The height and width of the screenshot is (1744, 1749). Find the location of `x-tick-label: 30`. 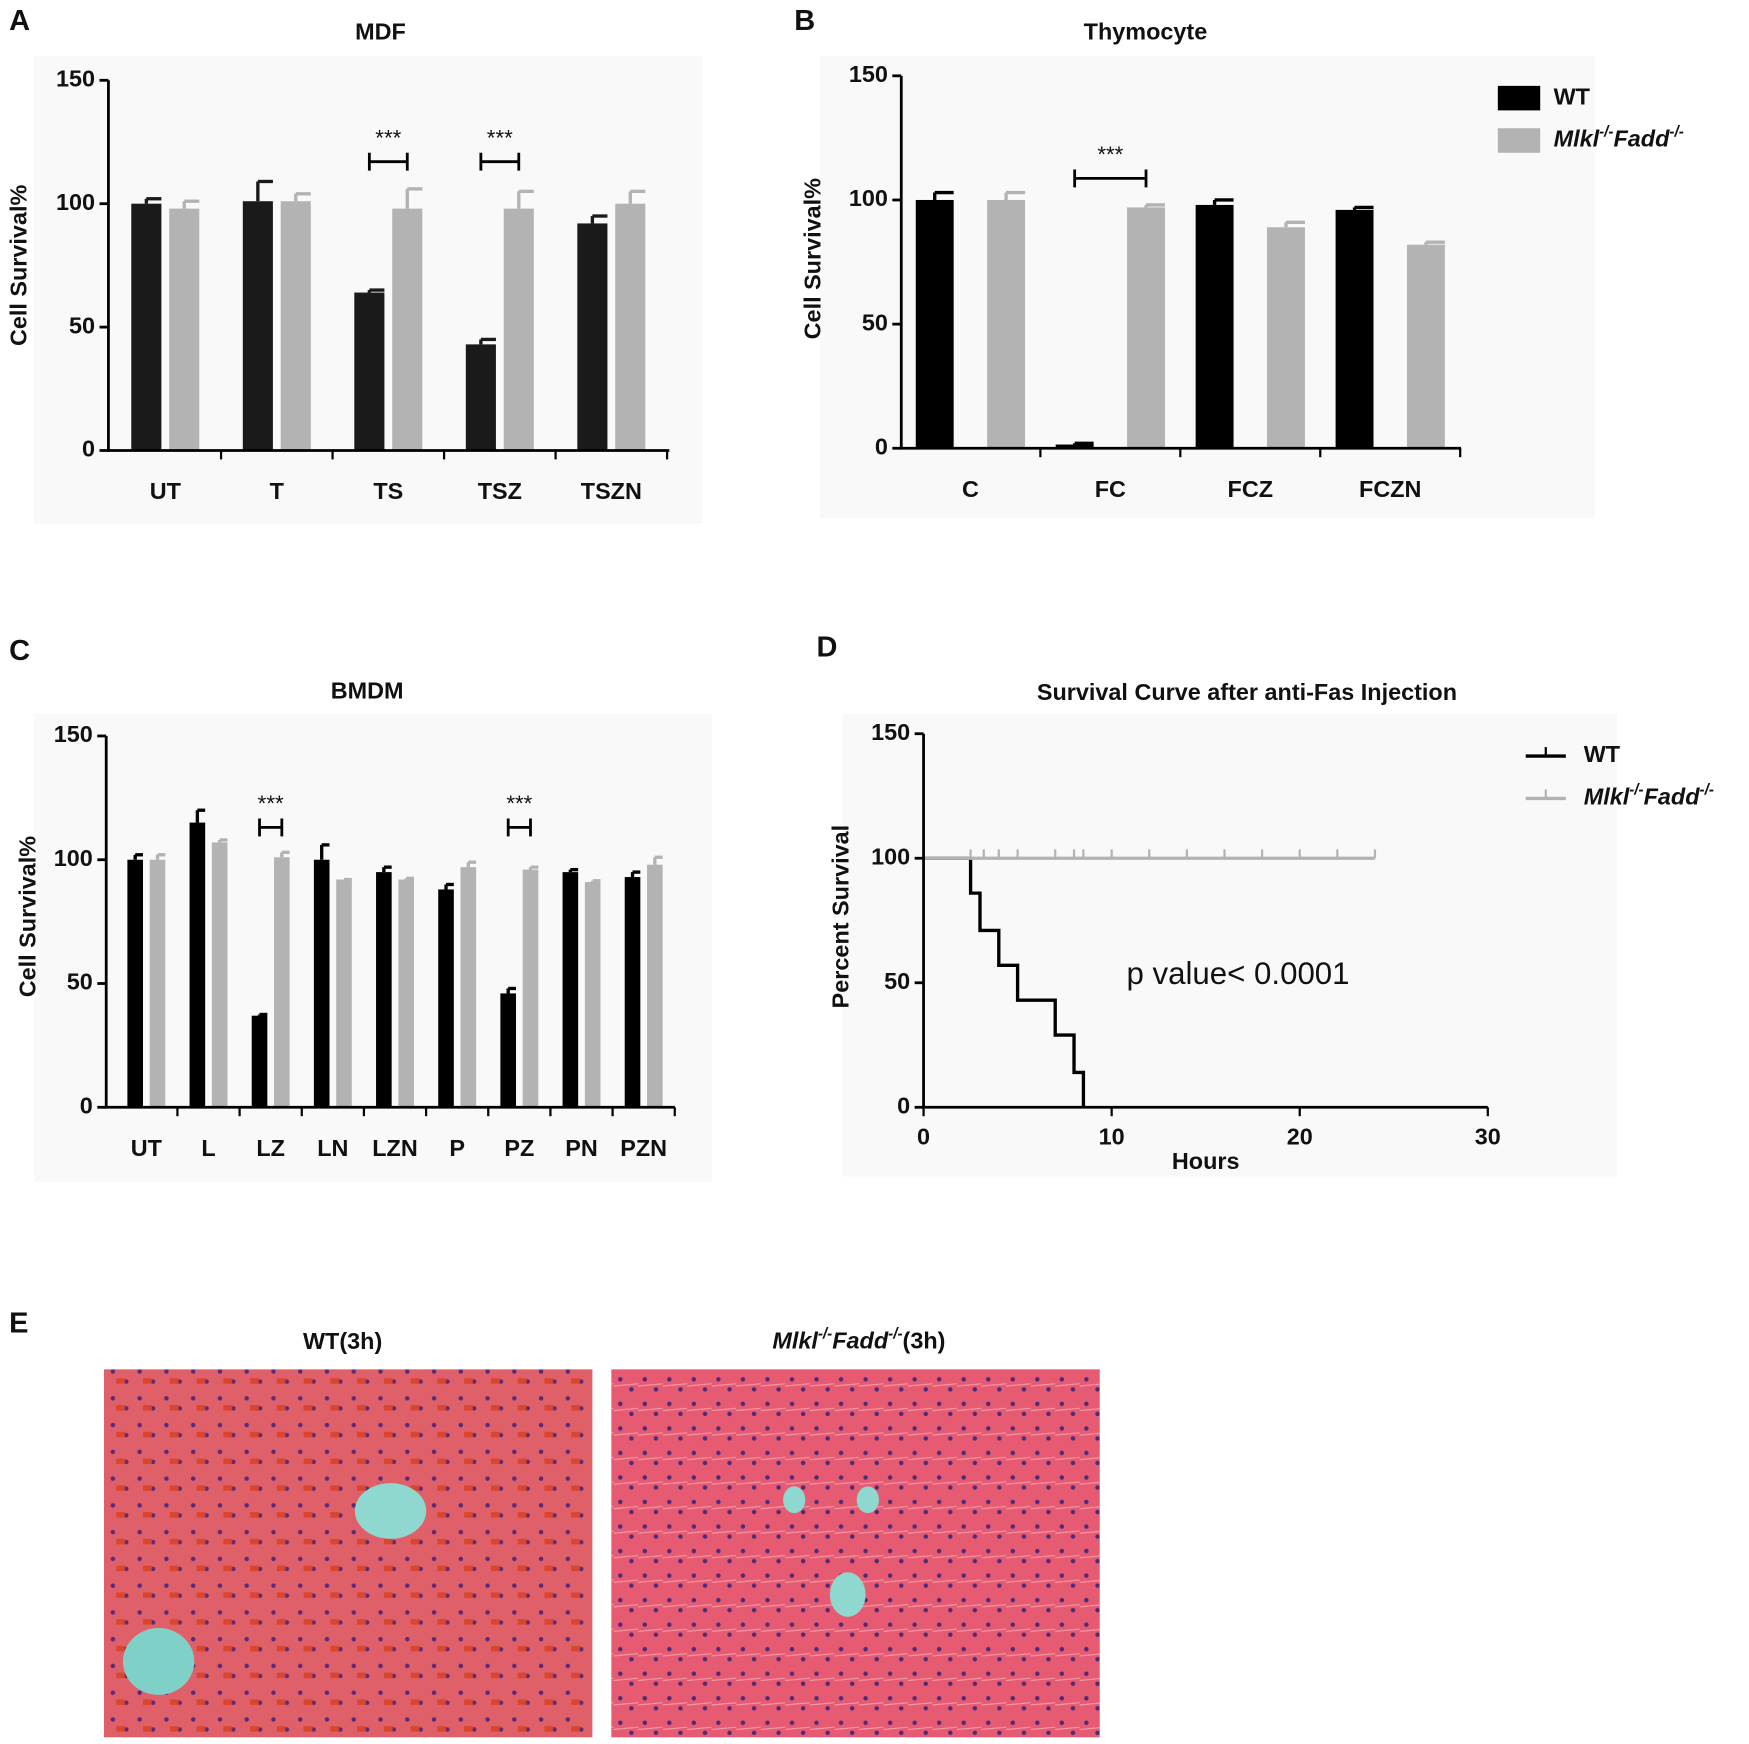

x-tick-label: 30 is located at coordinates (1488, 1137).